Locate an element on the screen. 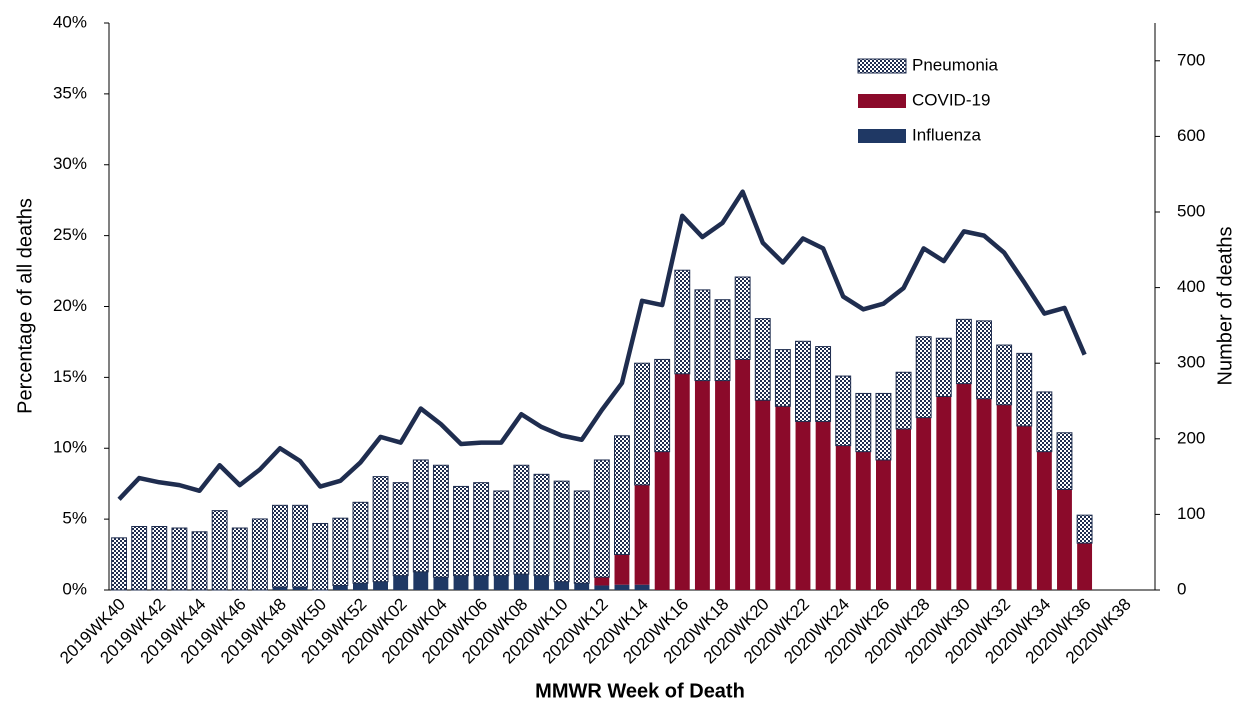 The width and height of the screenshot is (1239, 710). y2-tick-label: 500 is located at coordinates (1191, 210).